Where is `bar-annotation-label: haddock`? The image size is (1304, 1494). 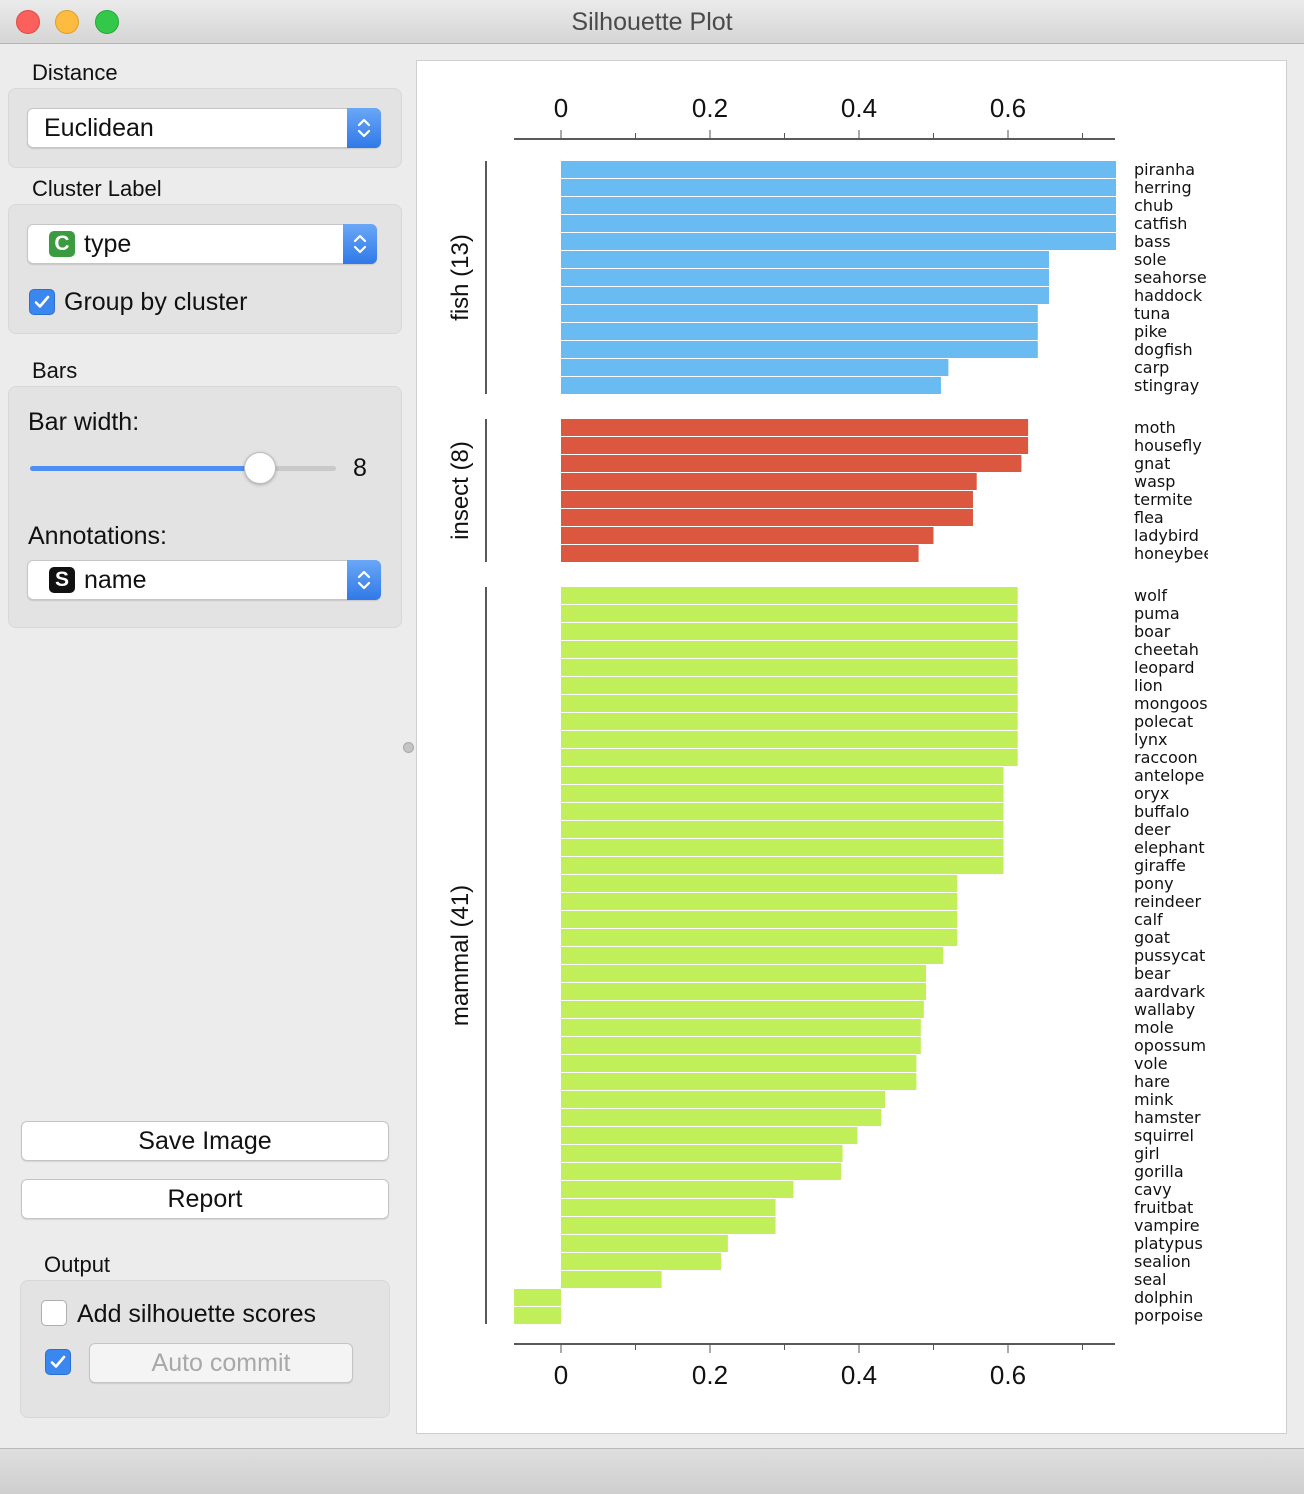
bar-annotation-label: haddock is located at coordinates (1168, 295).